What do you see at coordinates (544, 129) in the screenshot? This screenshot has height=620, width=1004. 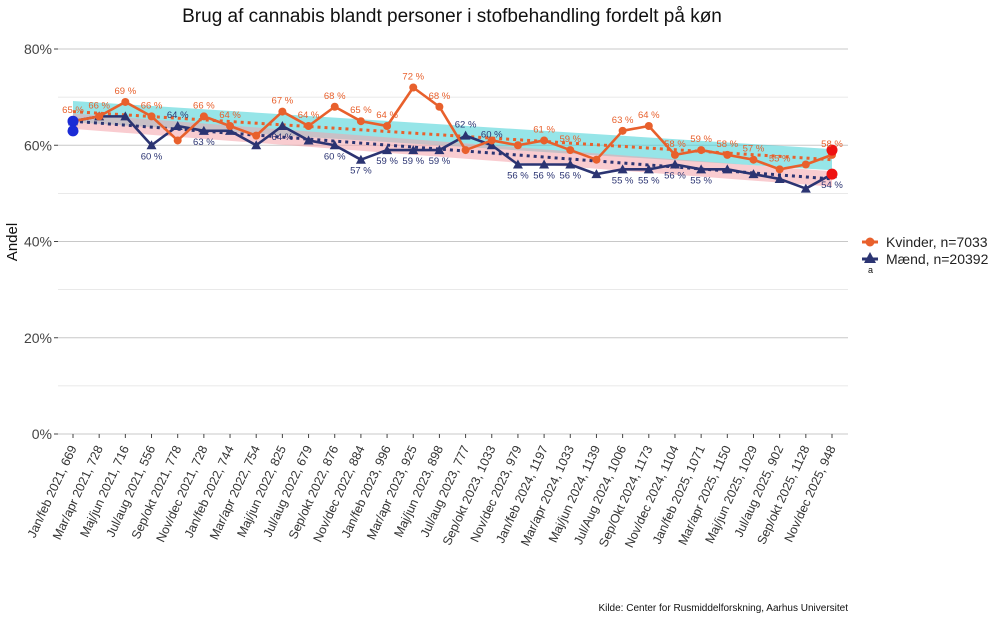 I see `data-label-kvinder: 61 %` at bounding box center [544, 129].